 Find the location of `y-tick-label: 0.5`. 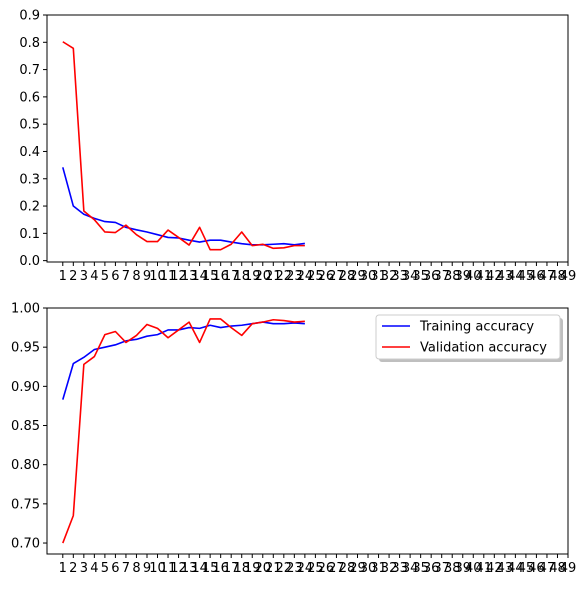

y-tick-label: 0.5 is located at coordinates (29, 125).